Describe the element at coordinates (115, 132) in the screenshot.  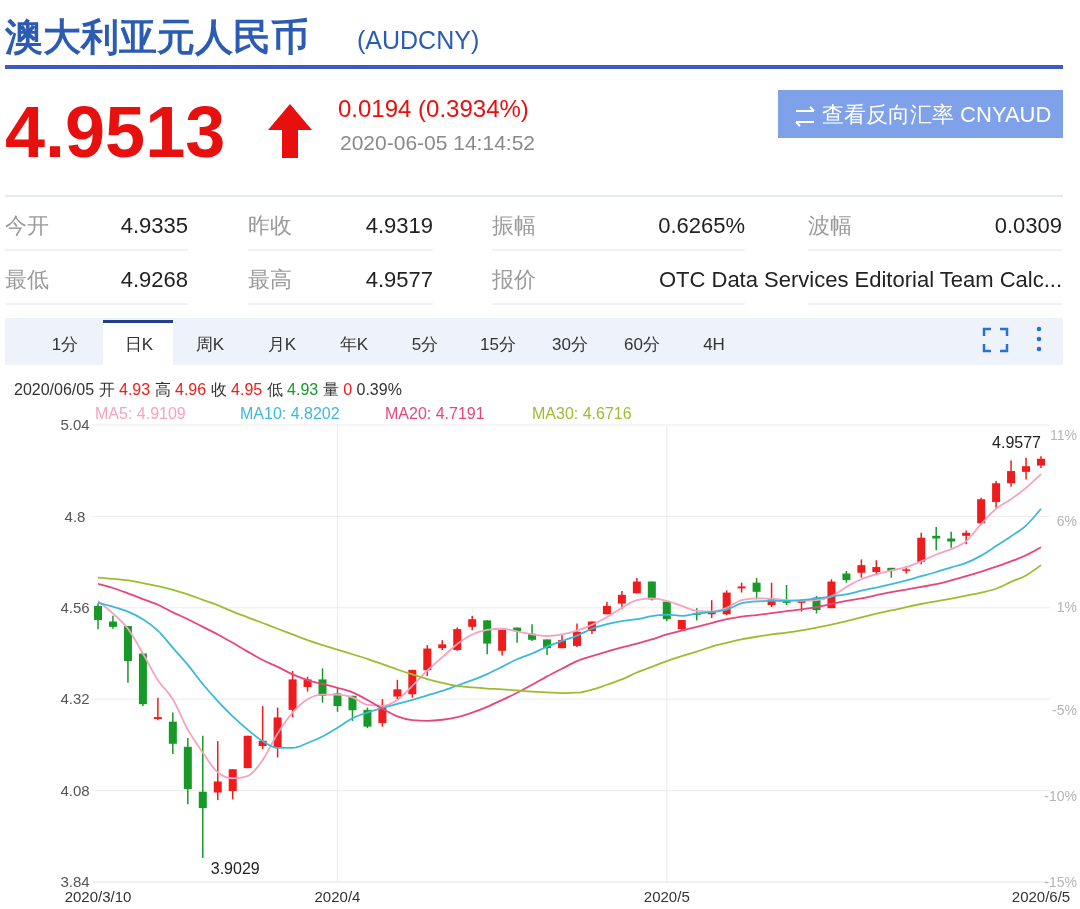
I see `text: 4.9513` at that location.